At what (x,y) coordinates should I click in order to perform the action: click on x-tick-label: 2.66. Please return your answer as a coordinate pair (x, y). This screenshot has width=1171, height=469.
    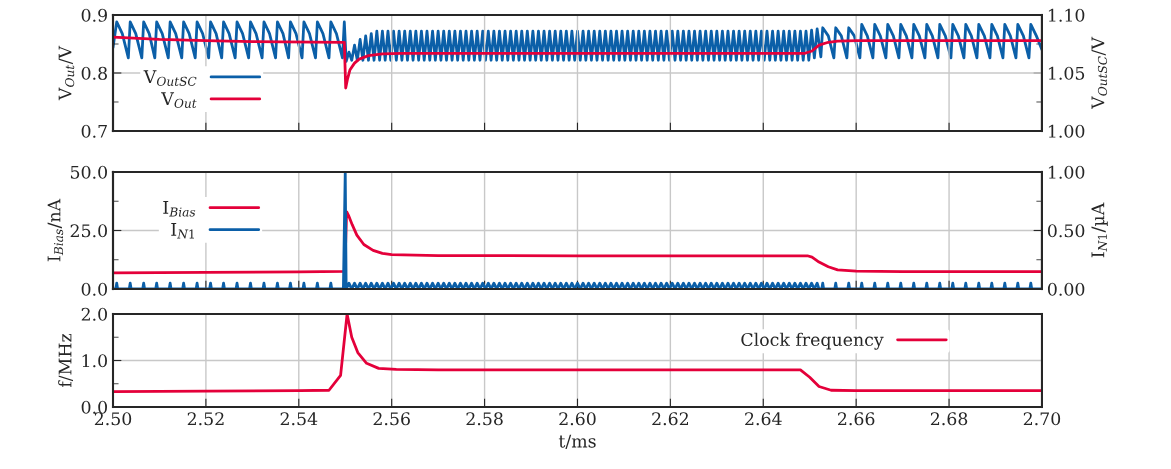
    Looking at the image, I should click on (856, 419).